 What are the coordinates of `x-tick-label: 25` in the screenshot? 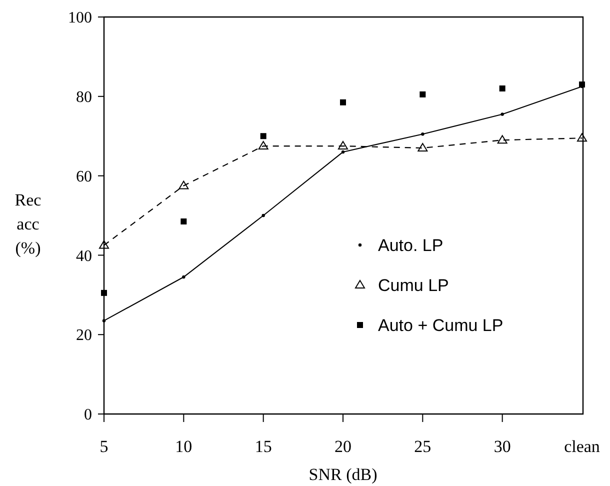 It's located at (423, 446).